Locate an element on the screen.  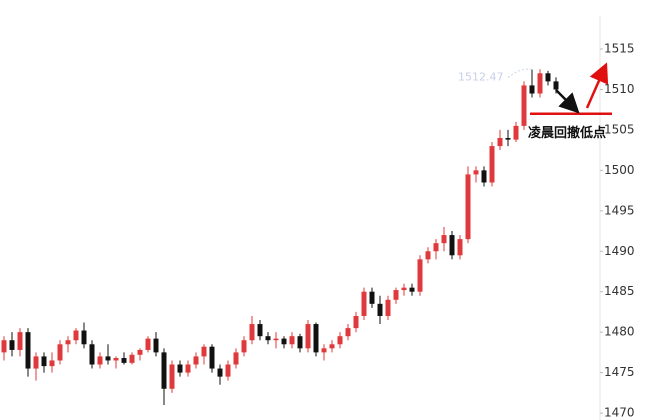
y-tick-label: 1510 is located at coordinates (619, 89).